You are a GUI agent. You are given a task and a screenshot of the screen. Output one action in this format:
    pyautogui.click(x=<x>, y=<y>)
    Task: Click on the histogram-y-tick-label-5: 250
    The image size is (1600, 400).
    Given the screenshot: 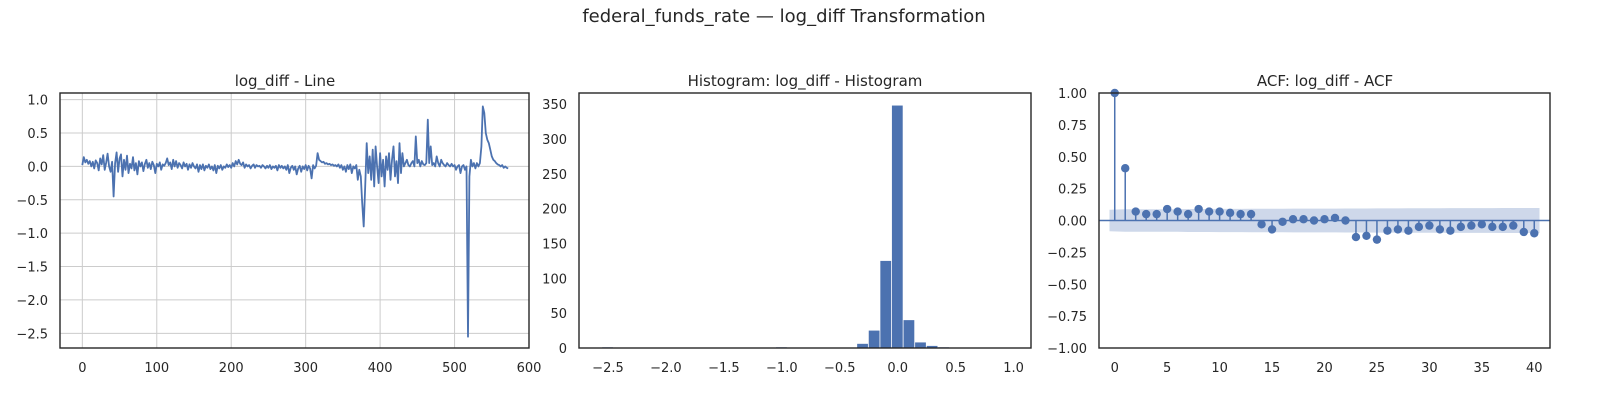 What is the action you would take?
    pyautogui.click(x=554, y=175)
    